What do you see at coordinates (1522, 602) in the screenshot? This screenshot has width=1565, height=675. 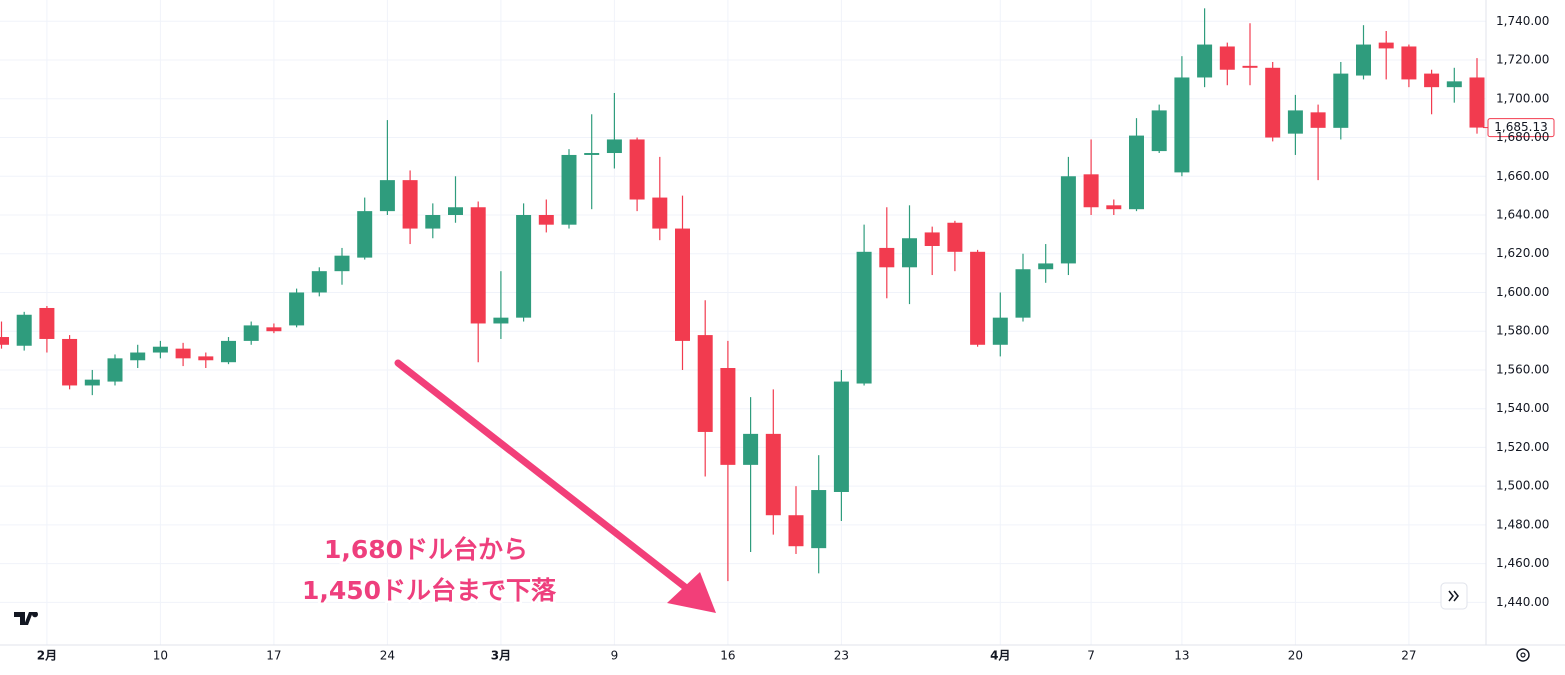 I see `y-tick-label: 1,440.00` at bounding box center [1522, 602].